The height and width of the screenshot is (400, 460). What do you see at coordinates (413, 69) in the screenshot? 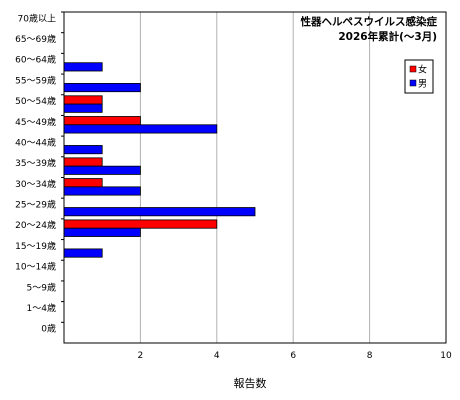
I see `legend-swatch-female` at bounding box center [413, 69].